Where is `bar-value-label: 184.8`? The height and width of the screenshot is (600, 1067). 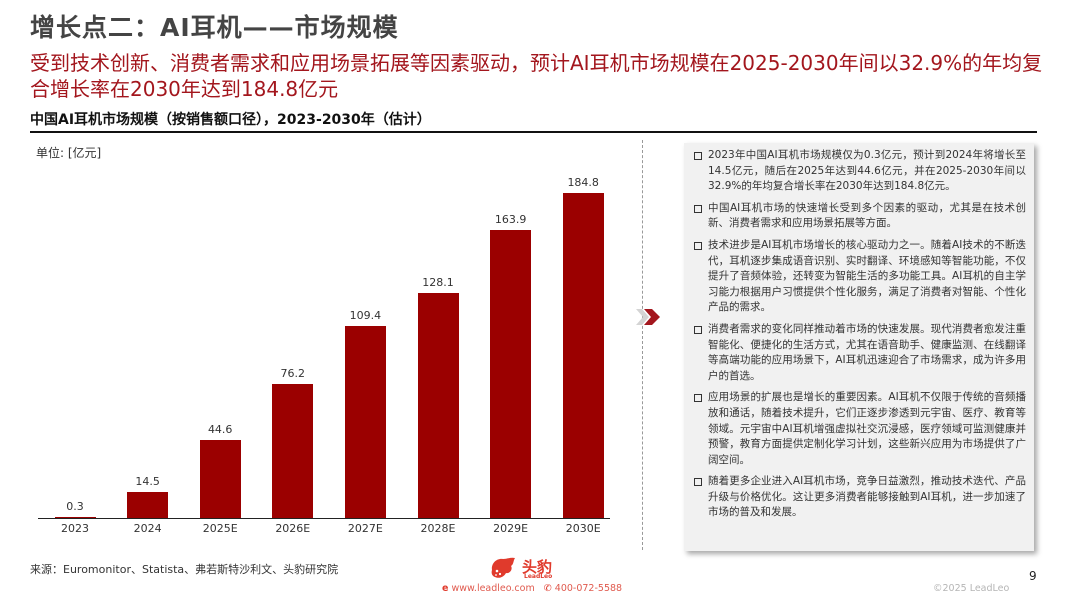 bar-value-label: 184.8 is located at coordinates (583, 182).